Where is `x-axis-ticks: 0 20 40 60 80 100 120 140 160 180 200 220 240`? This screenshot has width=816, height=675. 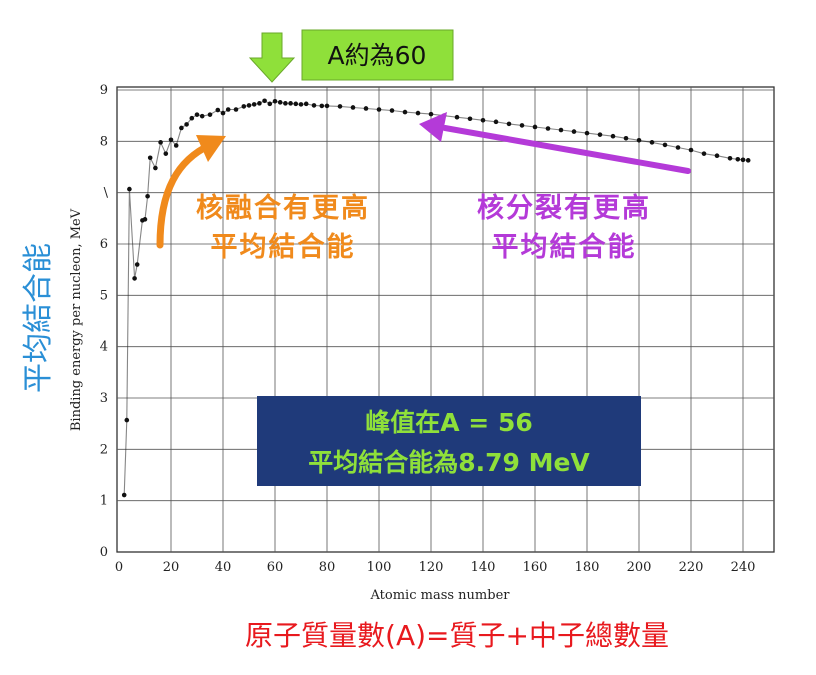 x-axis-ticks: 0 20 40 60 80 100 120 140 160 180 200 220 240 is located at coordinates (435, 567).